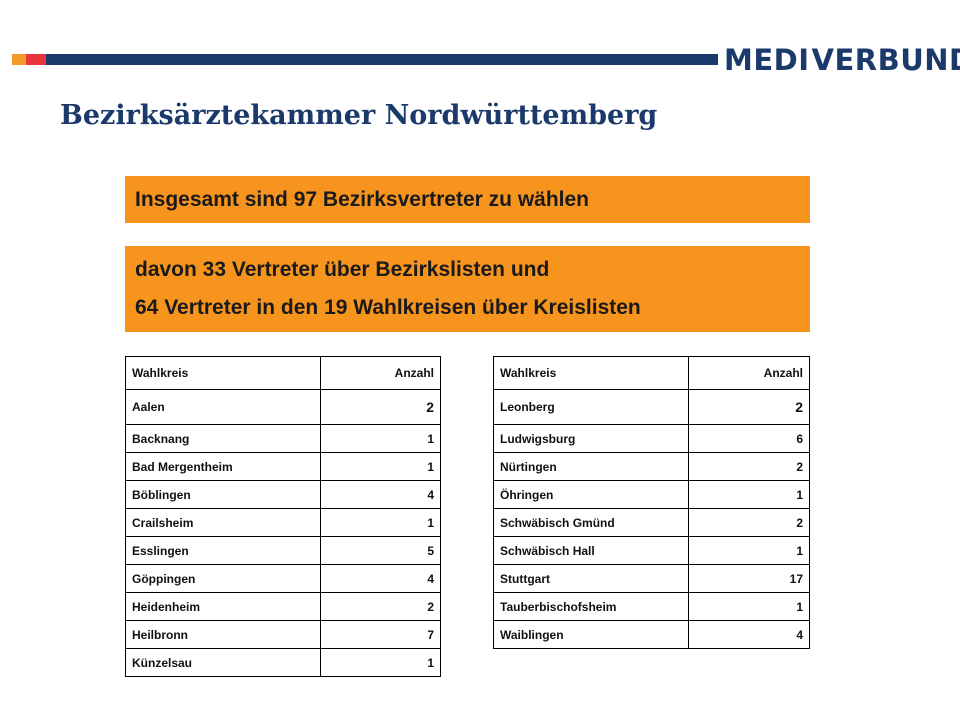  I want to click on table-row: Künzelsau 1, so click(283, 662).